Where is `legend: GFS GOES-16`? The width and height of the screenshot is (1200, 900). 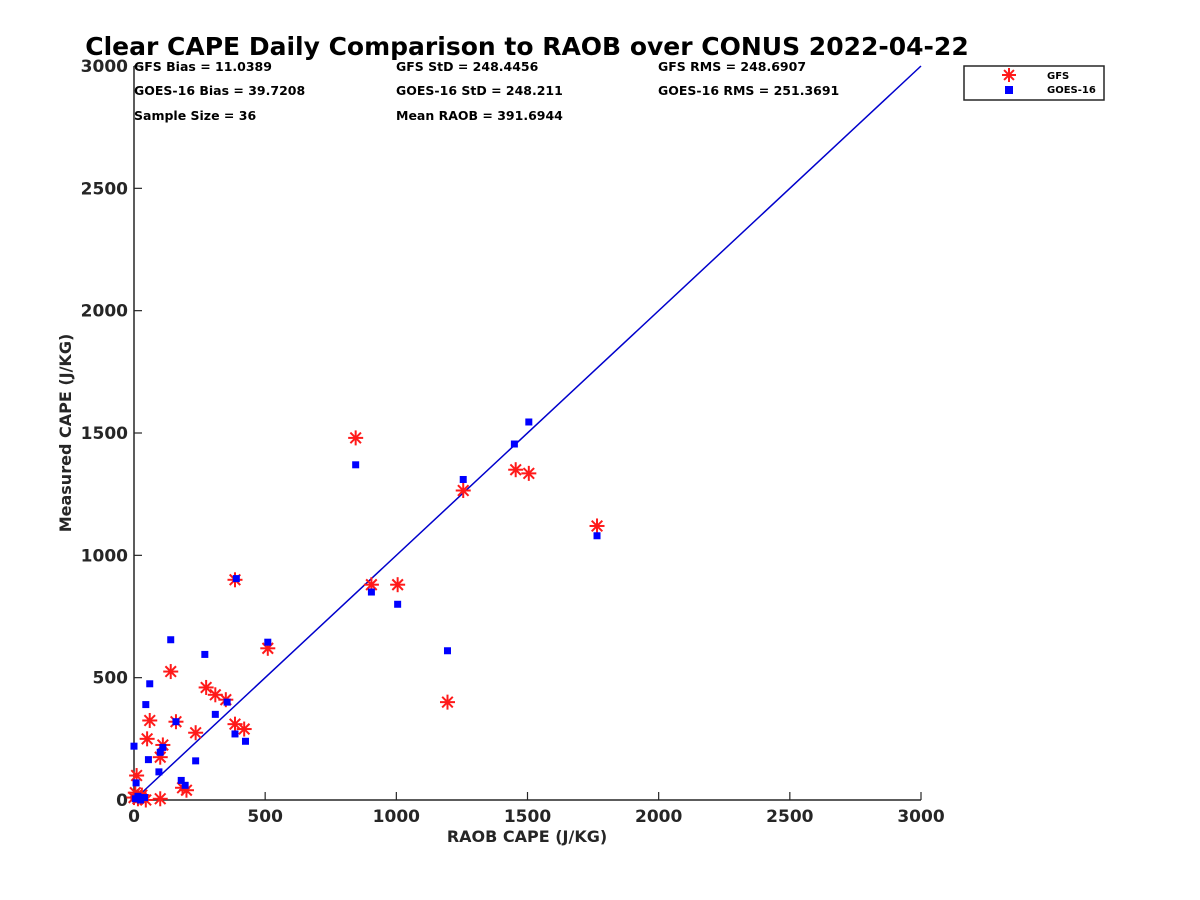
legend: GFS GOES-16 is located at coordinates (1034, 83).